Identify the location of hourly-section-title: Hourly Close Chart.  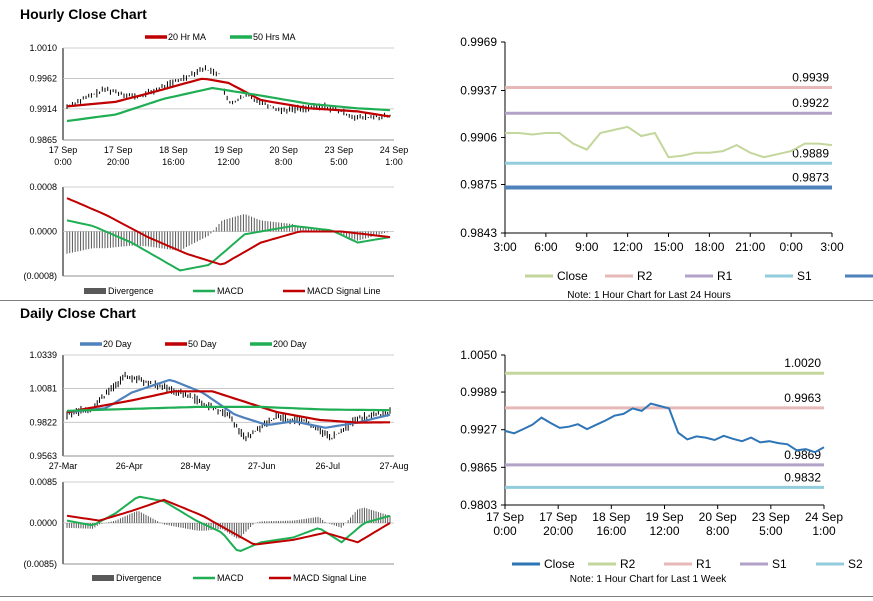
(83, 14).